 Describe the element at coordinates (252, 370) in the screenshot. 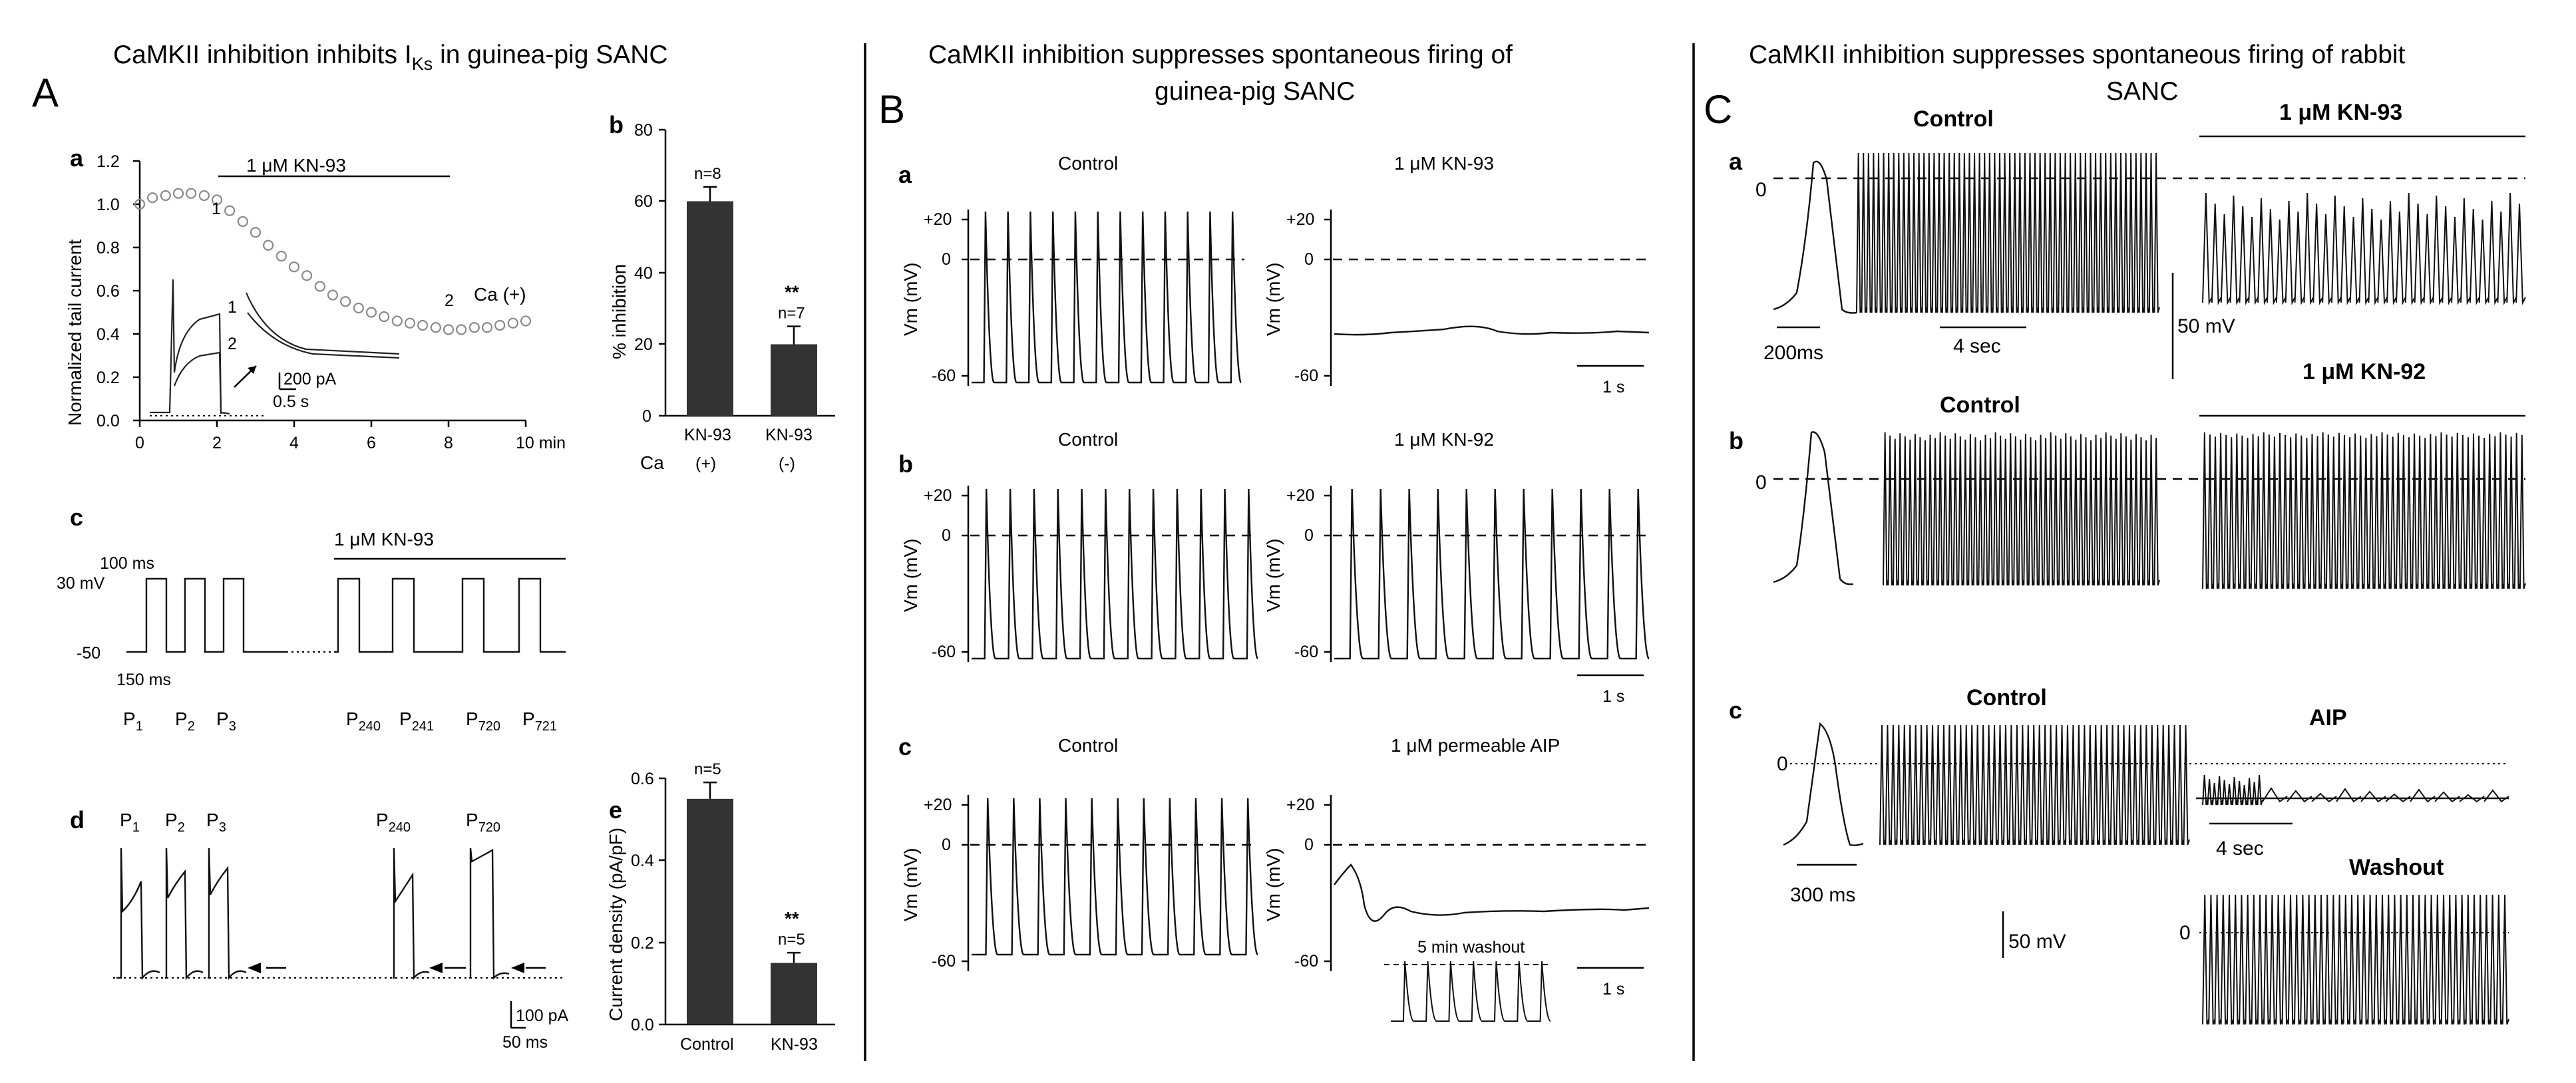

I see `inset-arrowhead` at that location.